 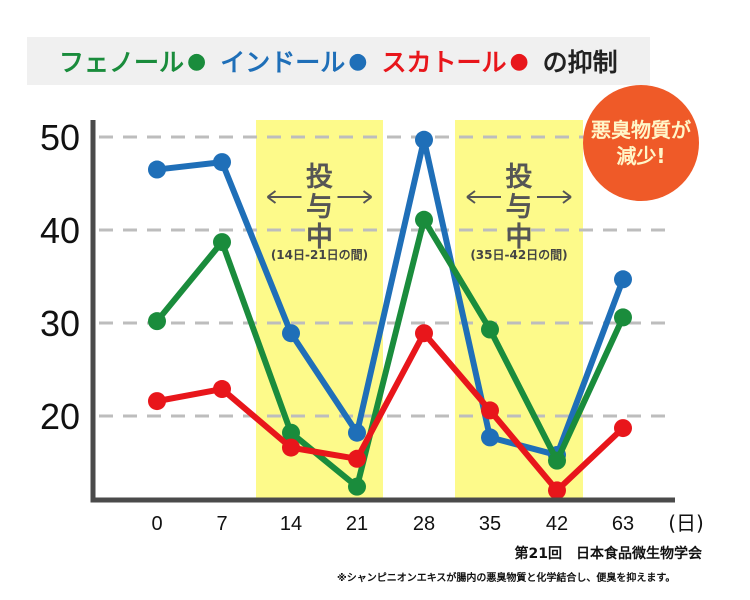 I want to click on legend-item-phenol: フェノール ●, so click(x=132, y=61).